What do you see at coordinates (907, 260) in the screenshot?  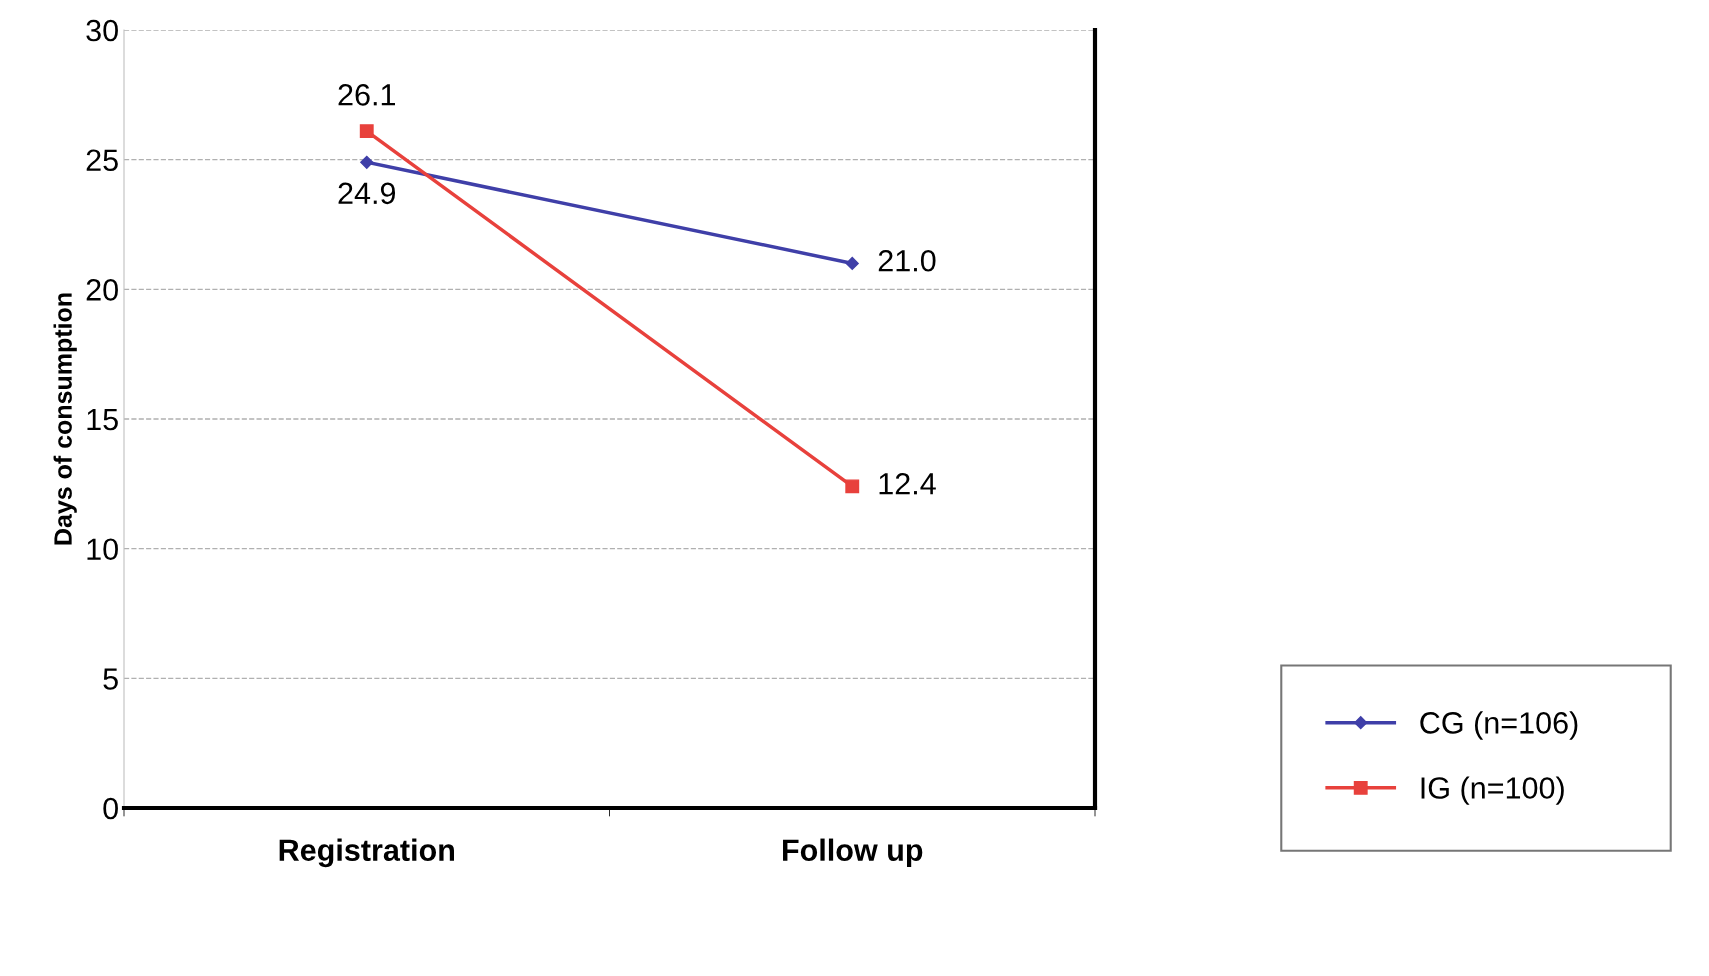 I see `data-label: 21.0` at bounding box center [907, 260].